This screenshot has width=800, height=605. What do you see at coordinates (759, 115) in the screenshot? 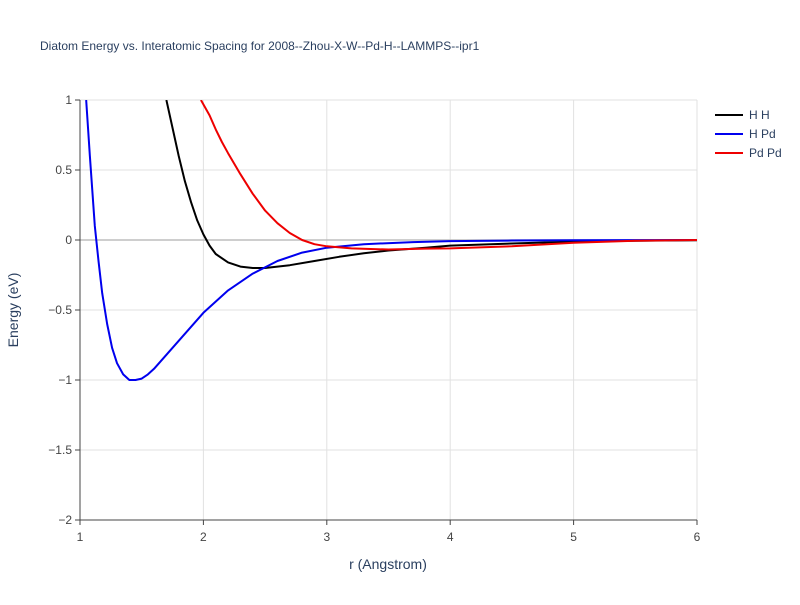
I see `legend-label: H H` at bounding box center [759, 115].